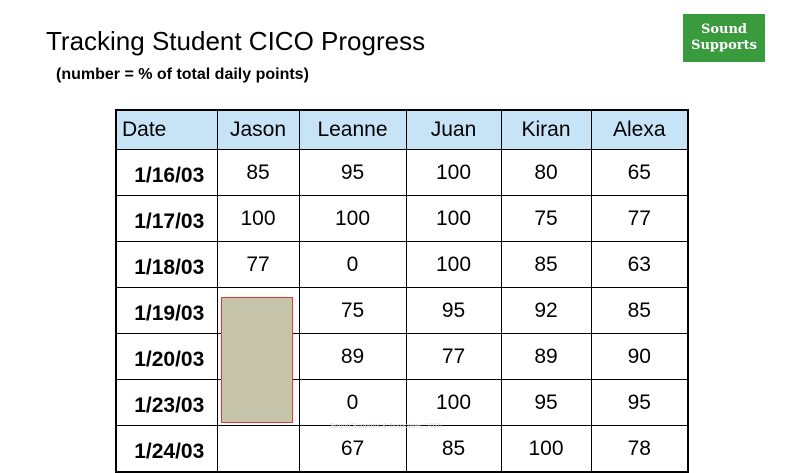 Image resolution: width=800 pixels, height=473 pixels. What do you see at coordinates (724, 45) in the screenshot?
I see `logo-line-2: Supports` at bounding box center [724, 45].